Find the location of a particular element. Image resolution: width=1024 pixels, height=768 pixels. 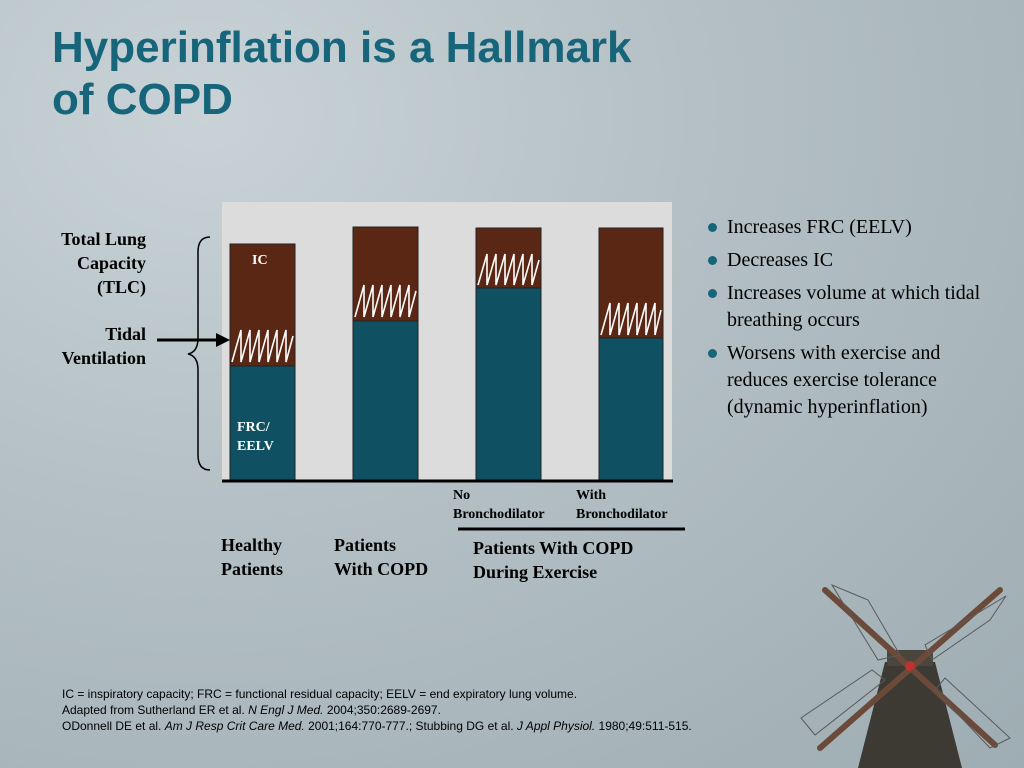

bullet-text: Increases FRC (EELV) is located at coordinates (819, 227).